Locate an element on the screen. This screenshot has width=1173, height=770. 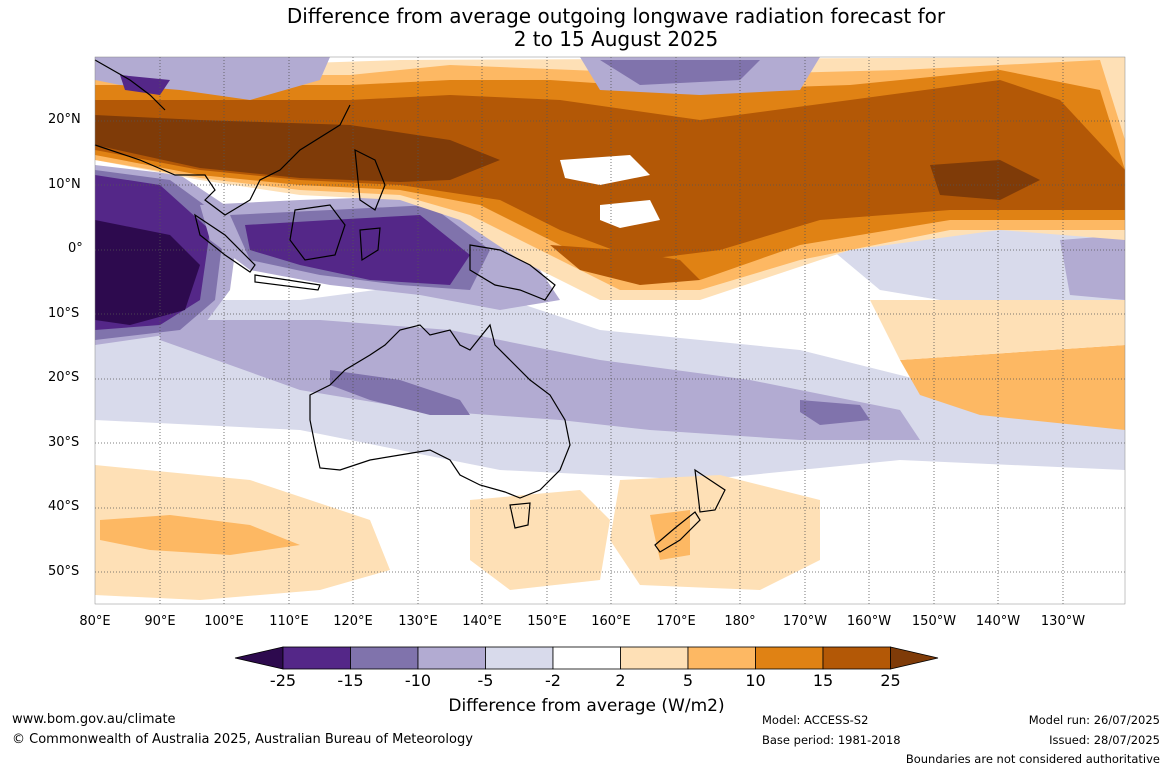
india-coastline is located at coordinates (130, 85).